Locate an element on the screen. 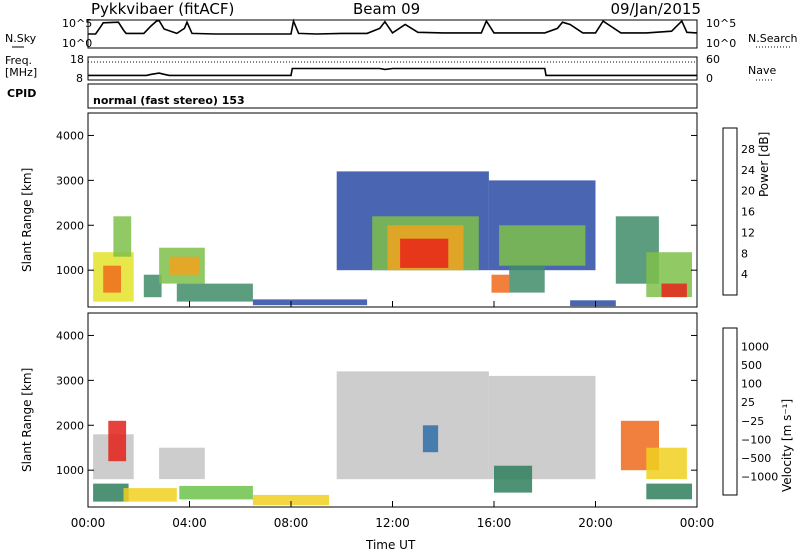 This screenshot has width=800, height=554. cpid-label: CPID is located at coordinates (22, 93).